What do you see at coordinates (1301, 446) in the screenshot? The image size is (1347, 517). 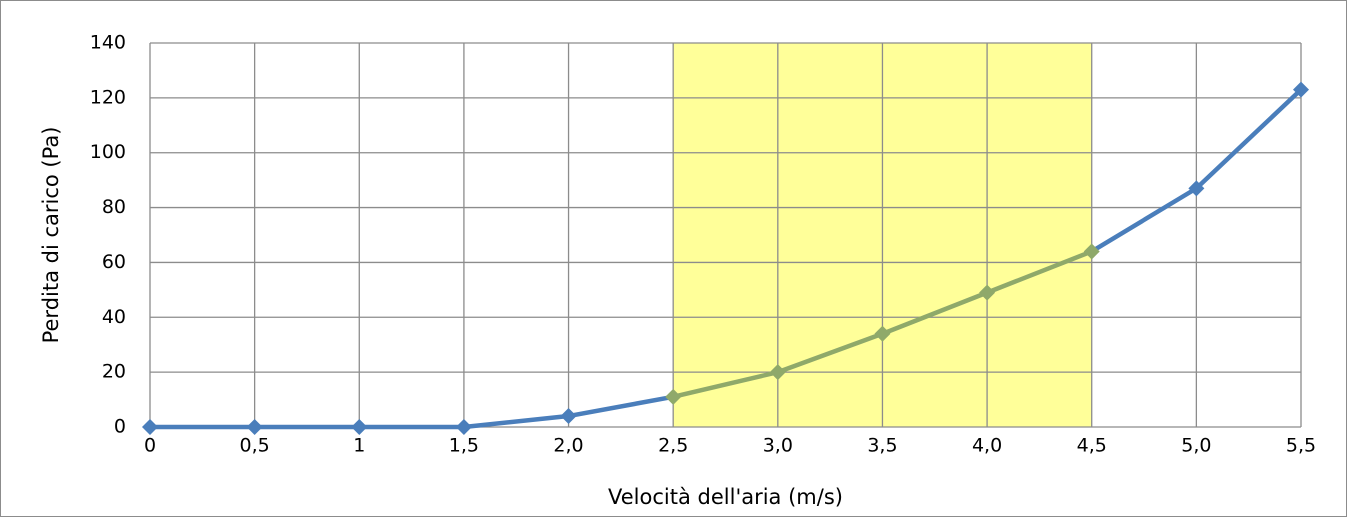 I see `x-tick-label-11: 5,5` at bounding box center [1301, 446].